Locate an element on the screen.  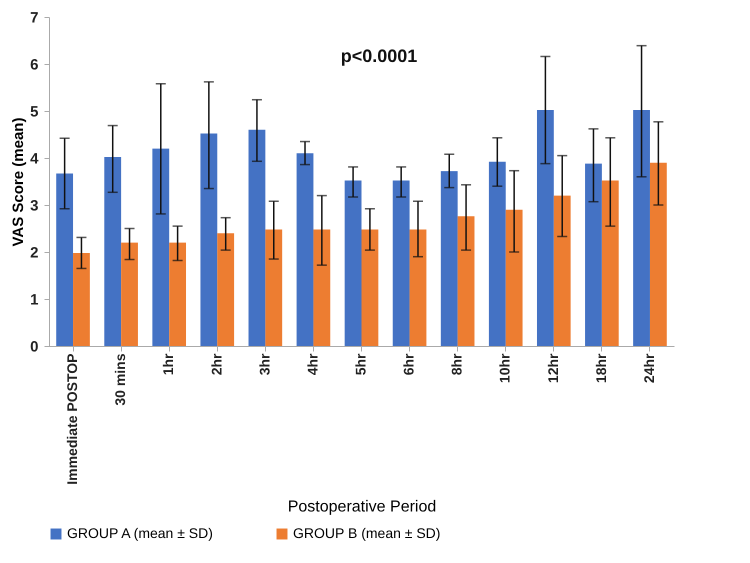
x-tick-label: Immediate POSTOP is located at coordinates (72, 419).